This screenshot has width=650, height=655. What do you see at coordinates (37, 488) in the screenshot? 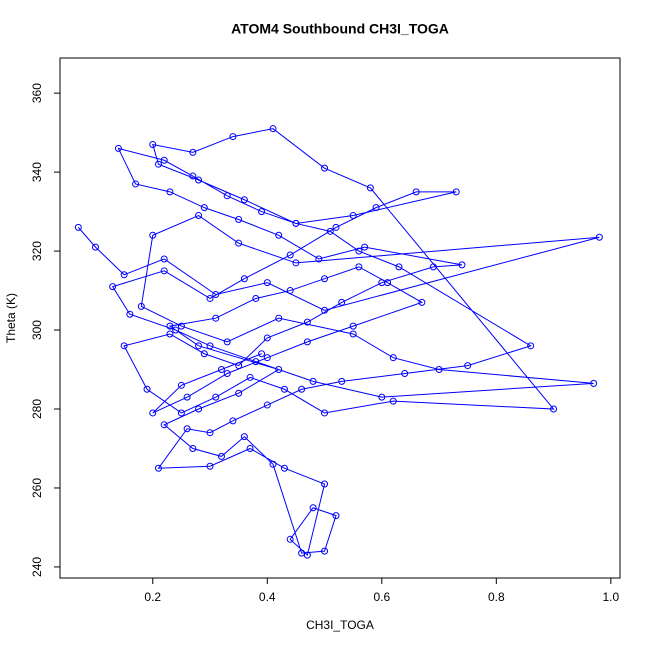
I see `y-tick-label: 260` at bounding box center [37, 488].